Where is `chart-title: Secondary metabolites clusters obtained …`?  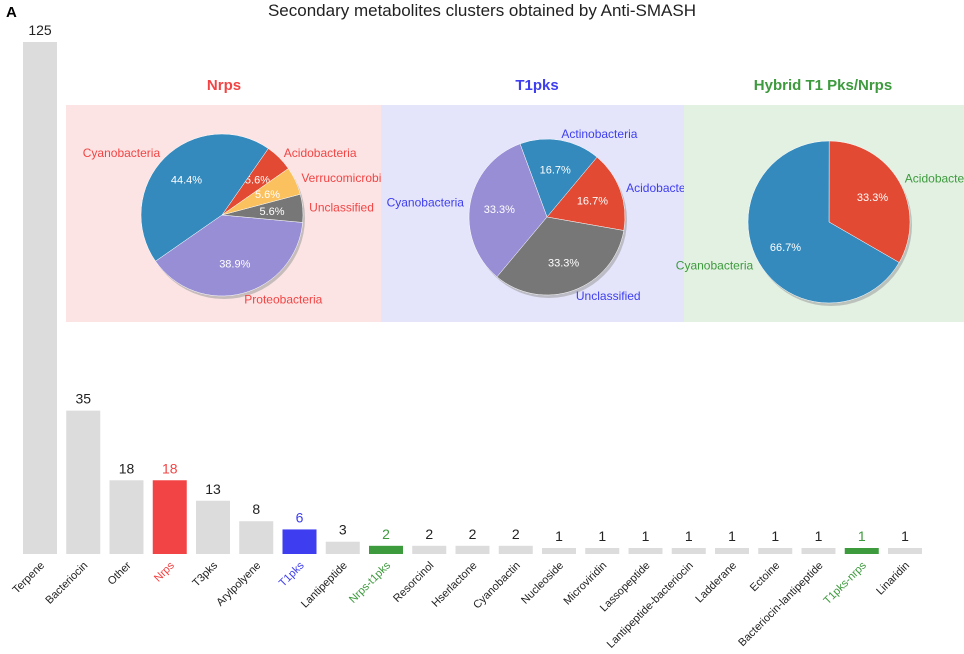
chart-title: Secondary metabolites clusters obtained … is located at coordinates (482, 10).